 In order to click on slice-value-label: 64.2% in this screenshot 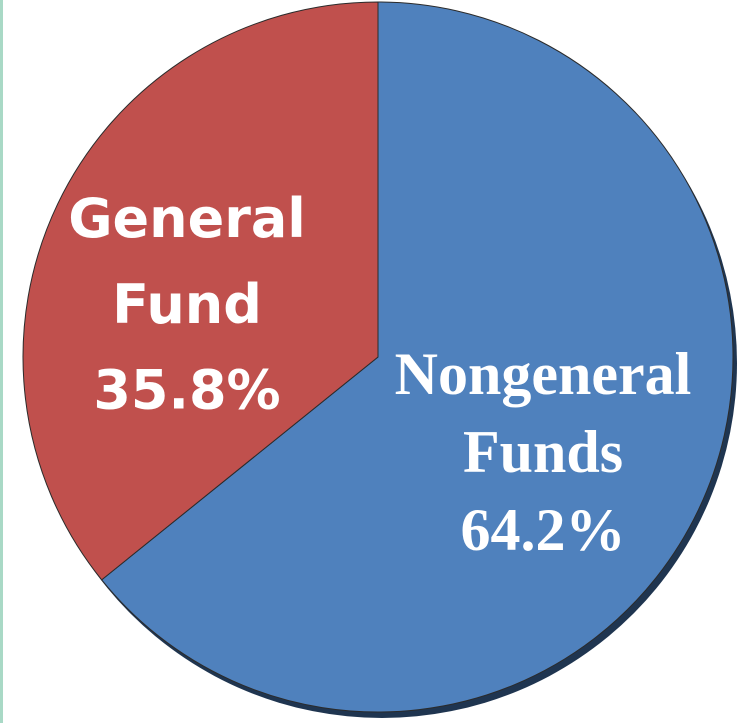, I will do `click(543, 530)`.